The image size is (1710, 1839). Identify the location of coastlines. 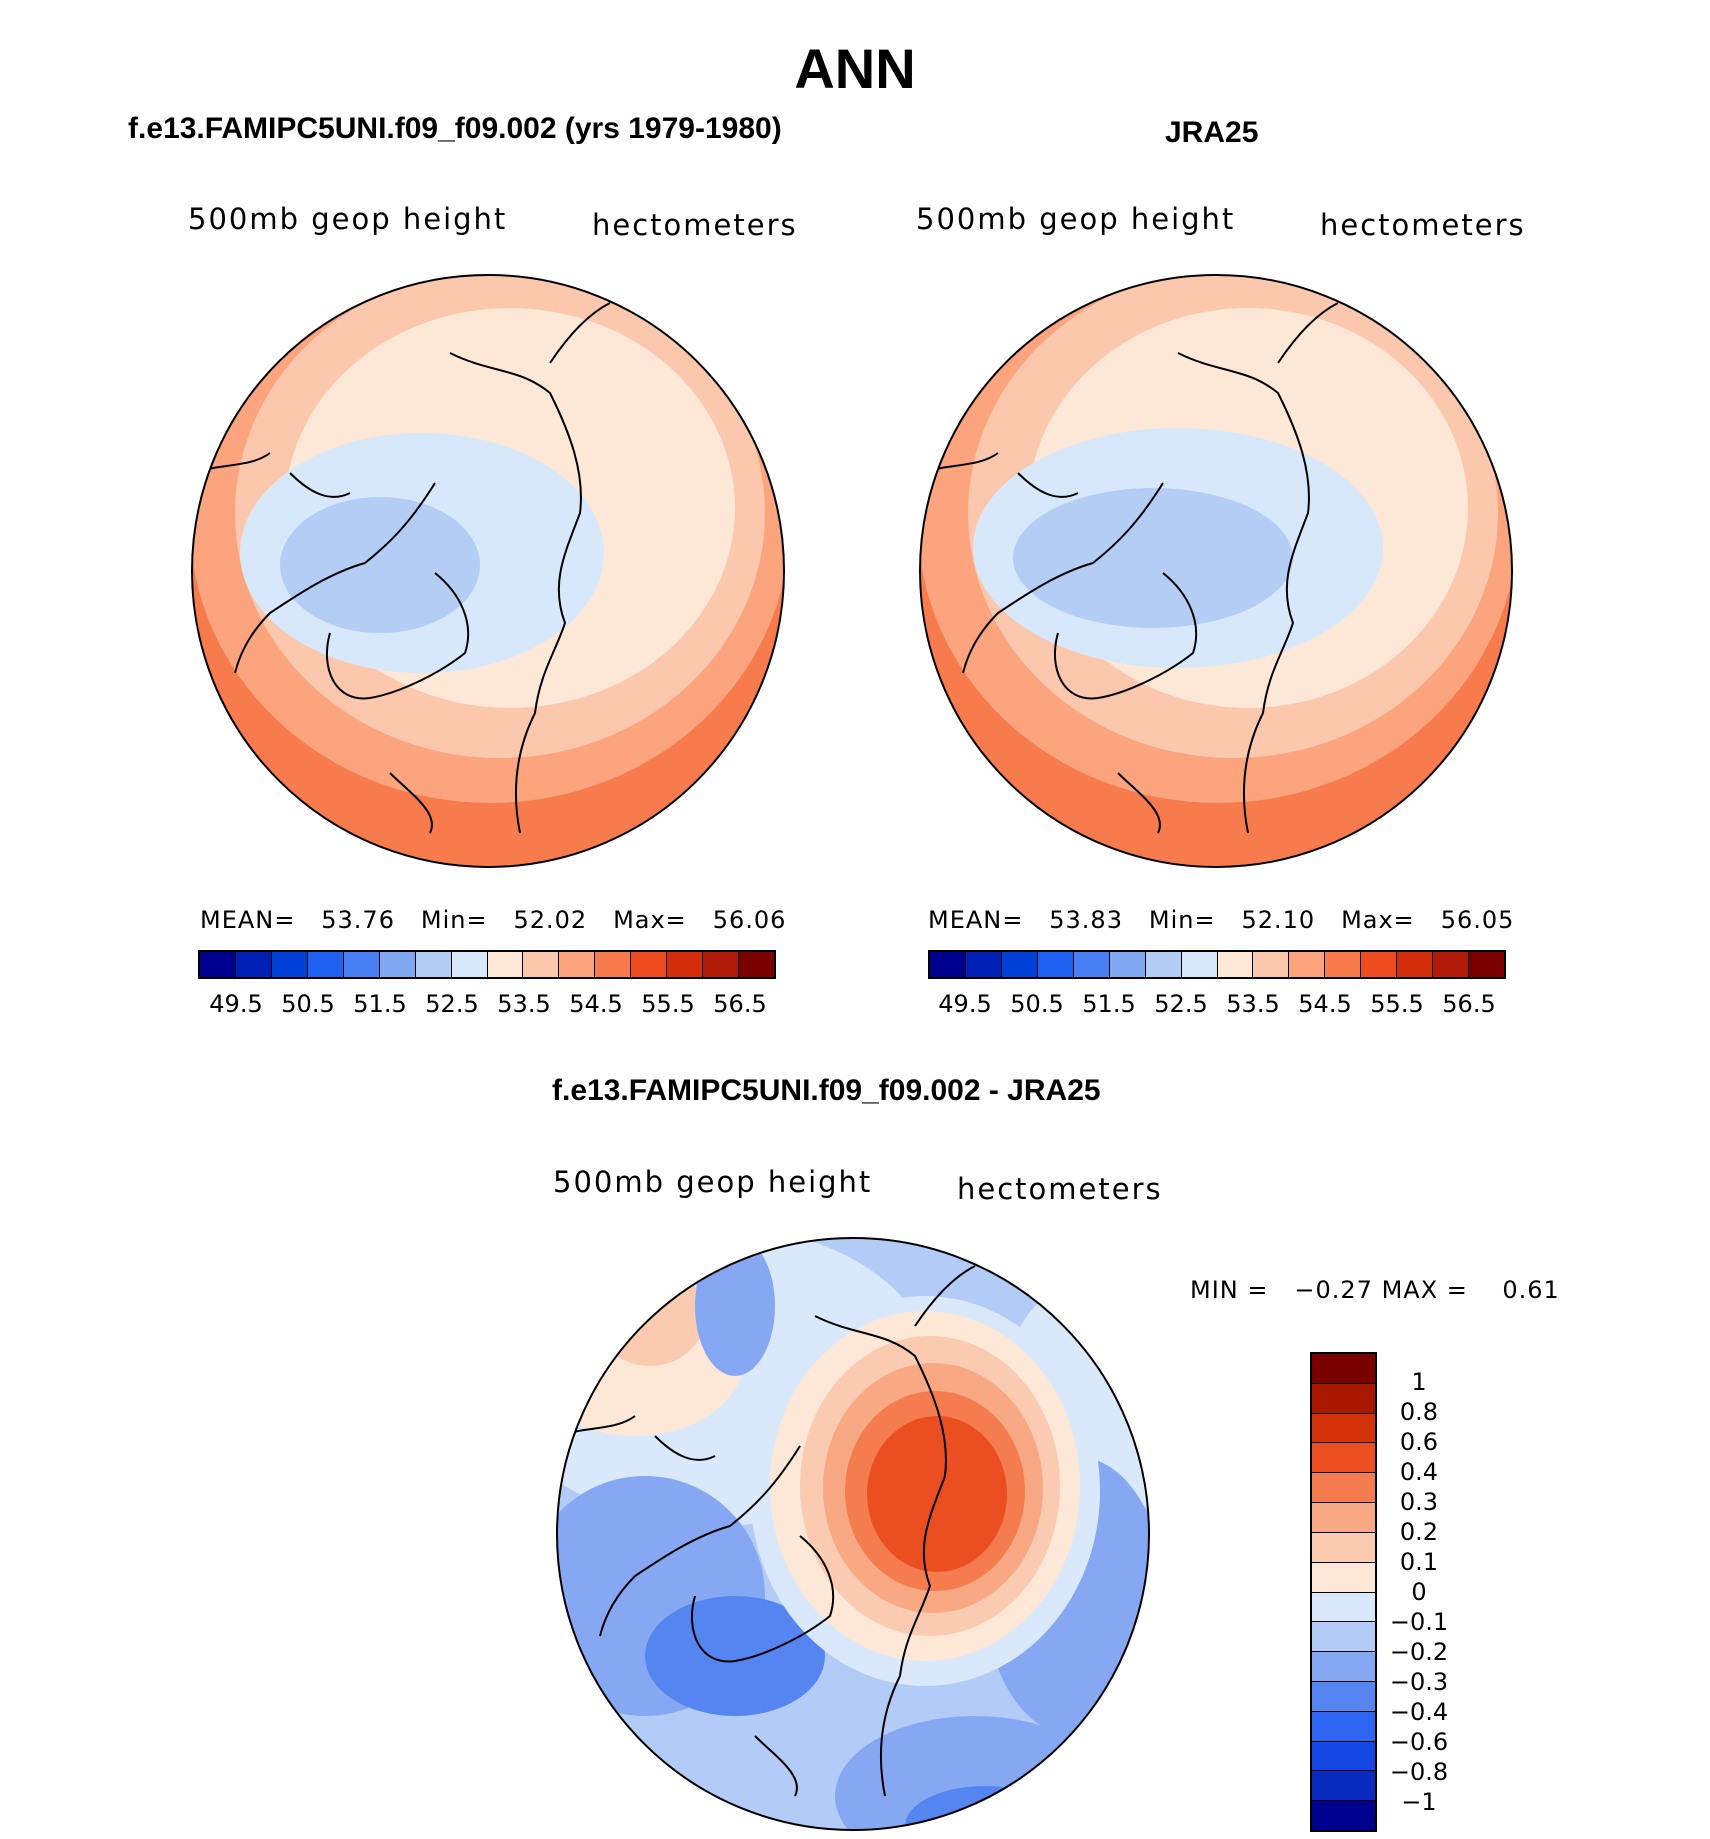
(767, 1531).